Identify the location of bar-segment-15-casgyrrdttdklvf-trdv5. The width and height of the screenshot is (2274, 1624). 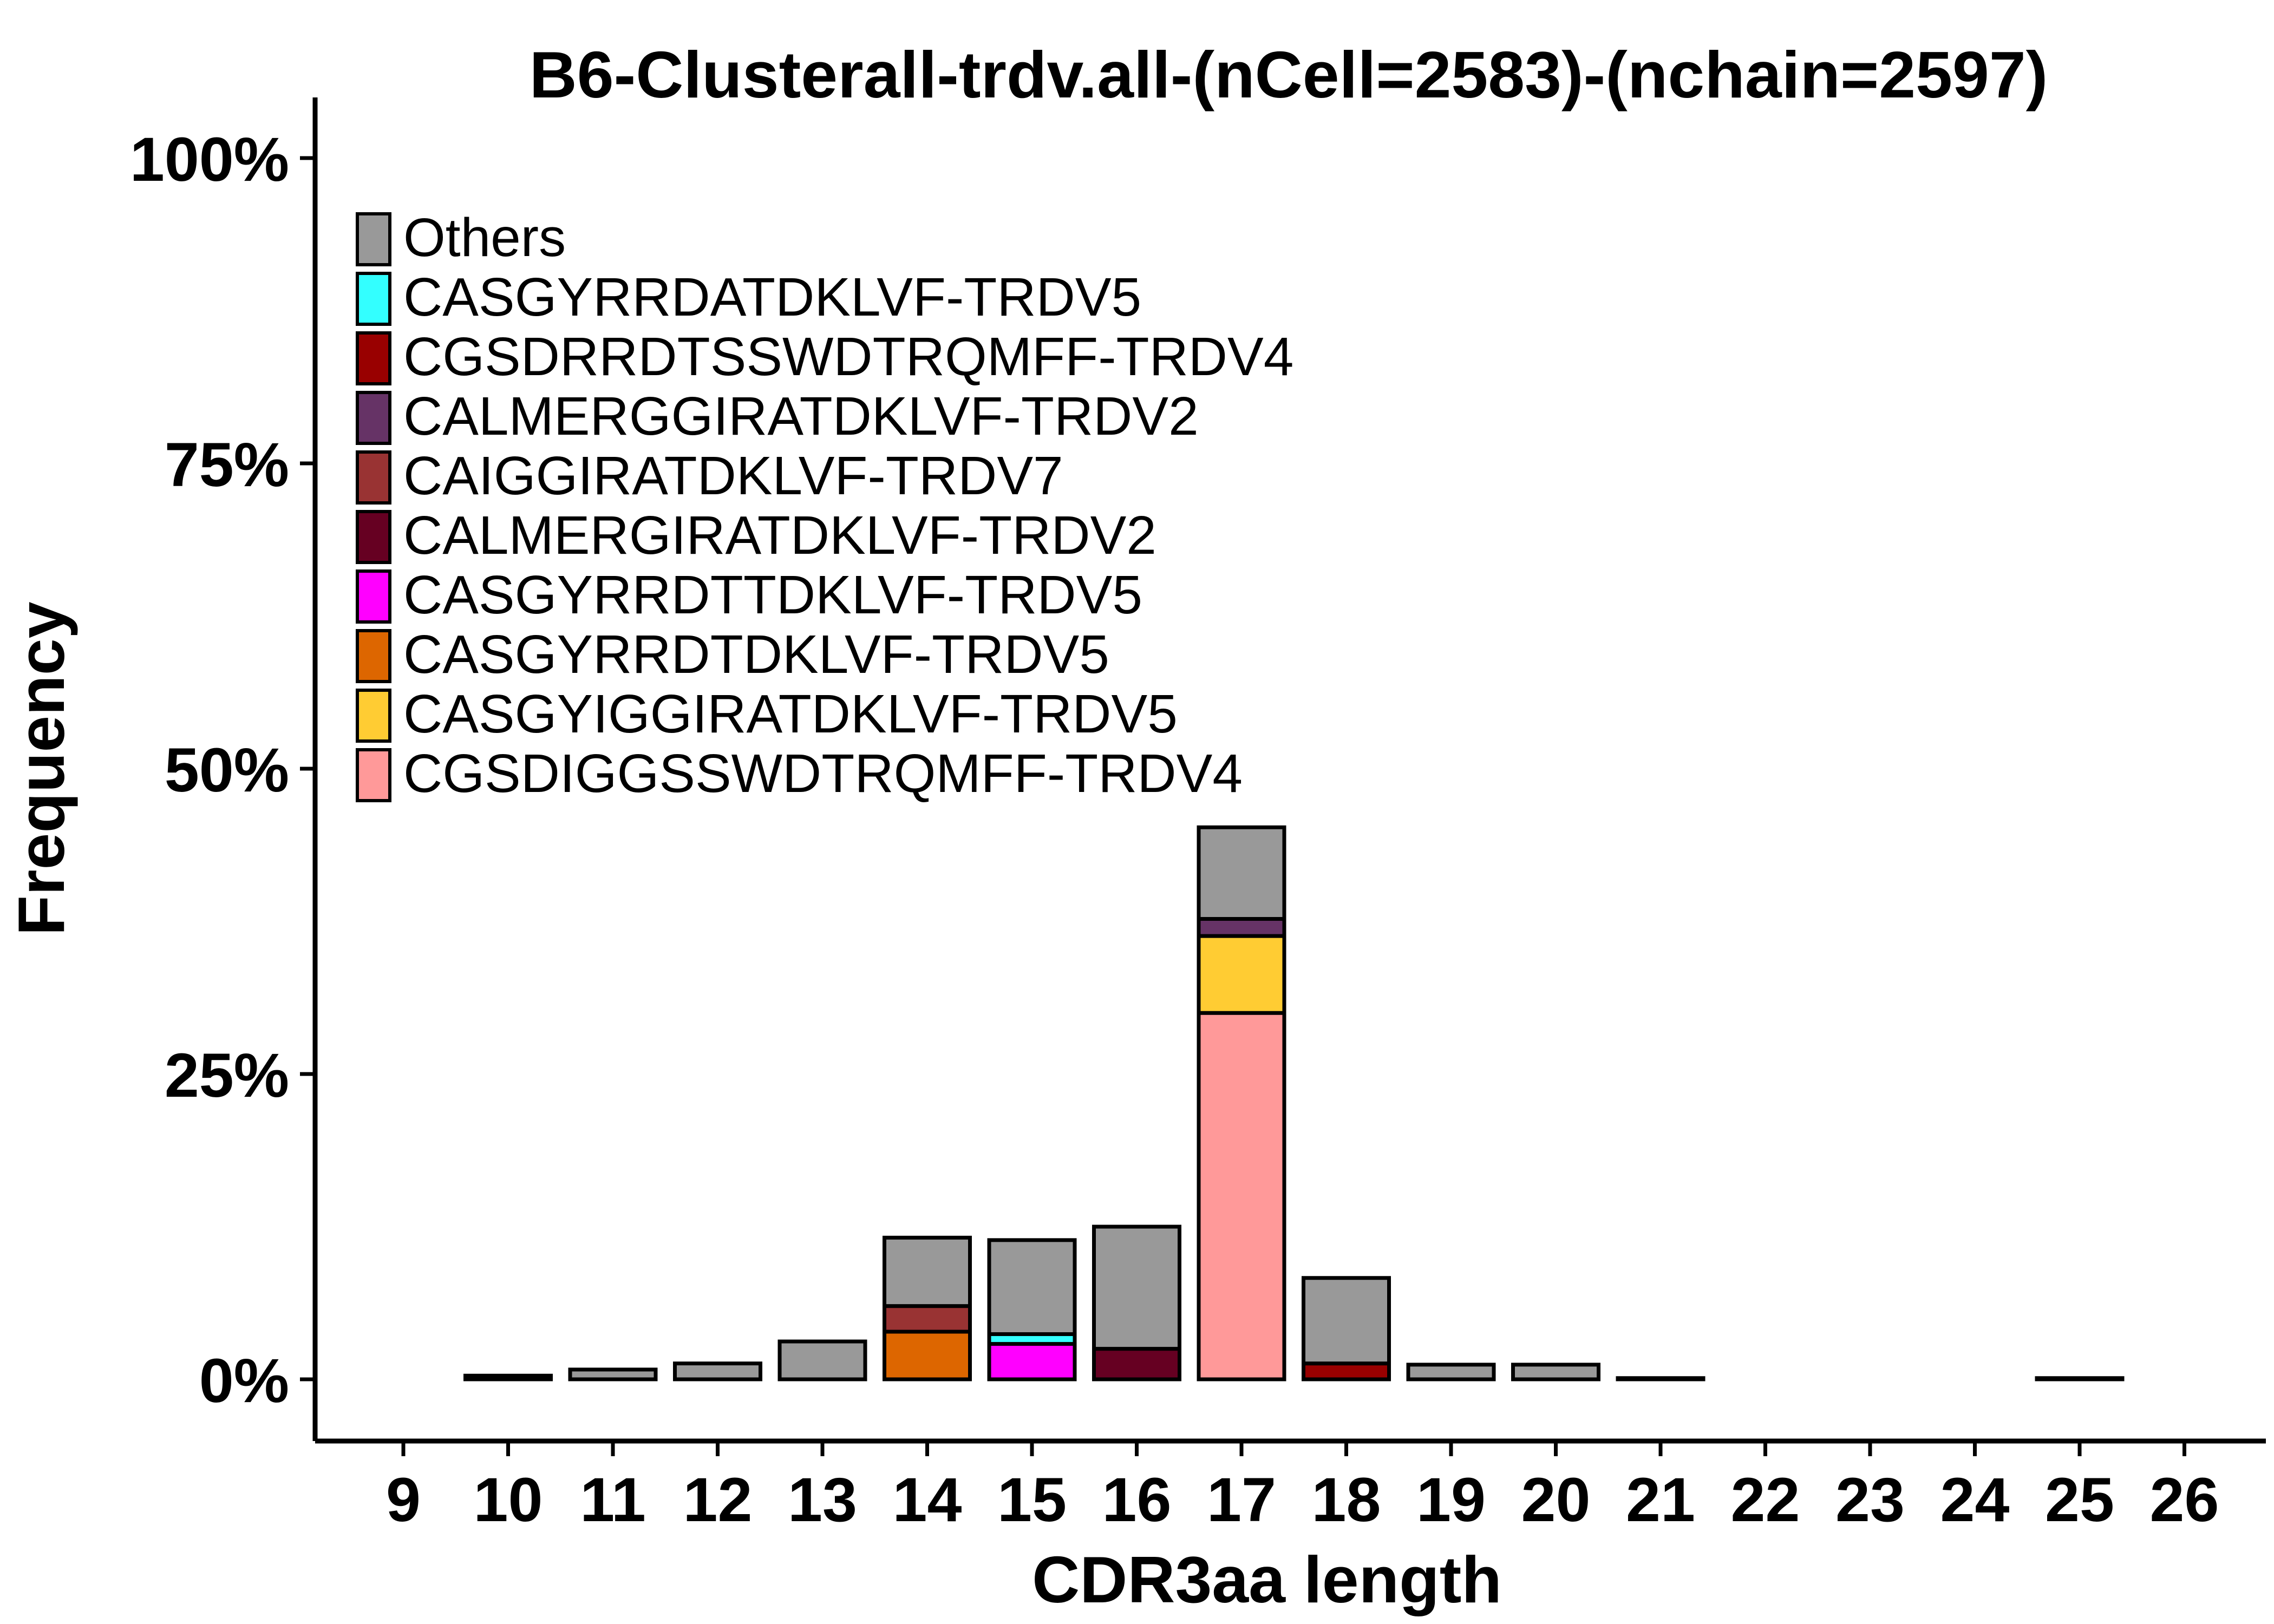
(1032, 1361).